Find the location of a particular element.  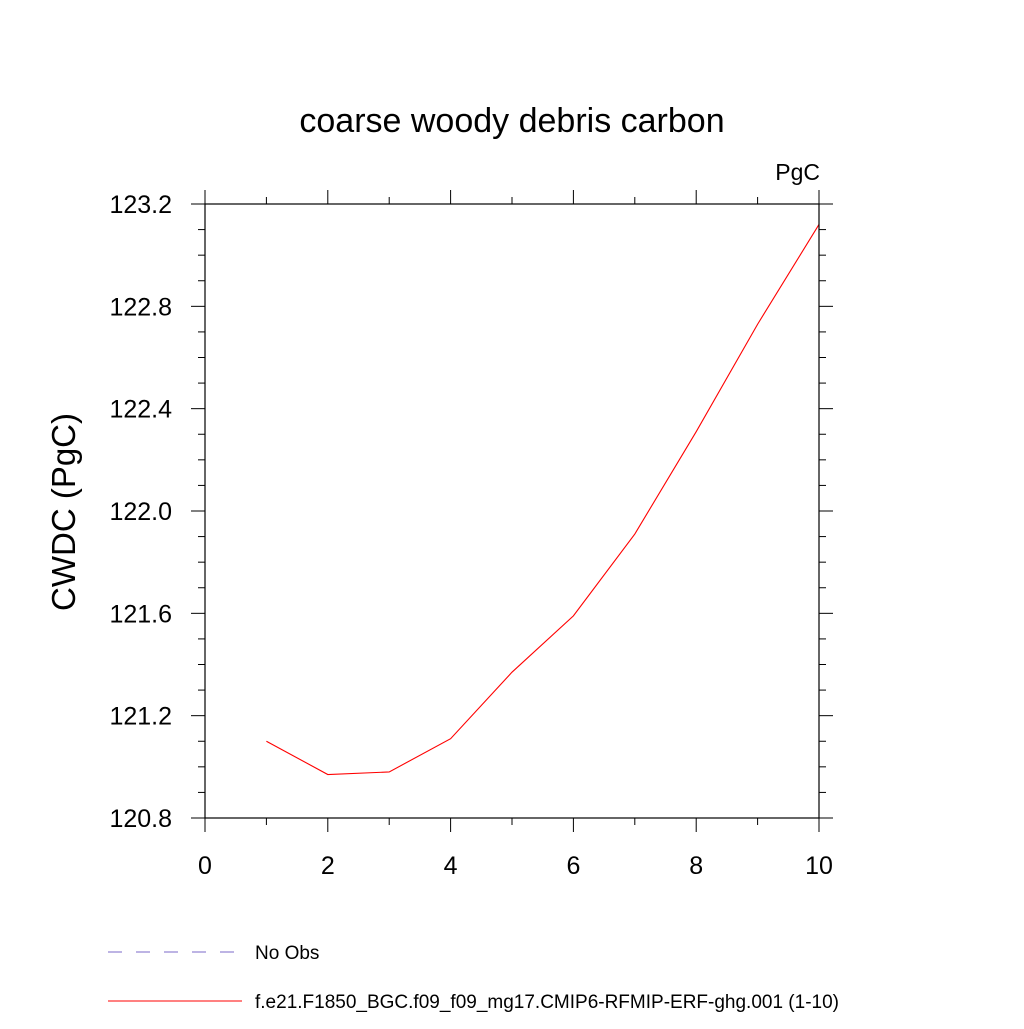

y-tick-label: 122.0 is located at coordinates (140, 512).